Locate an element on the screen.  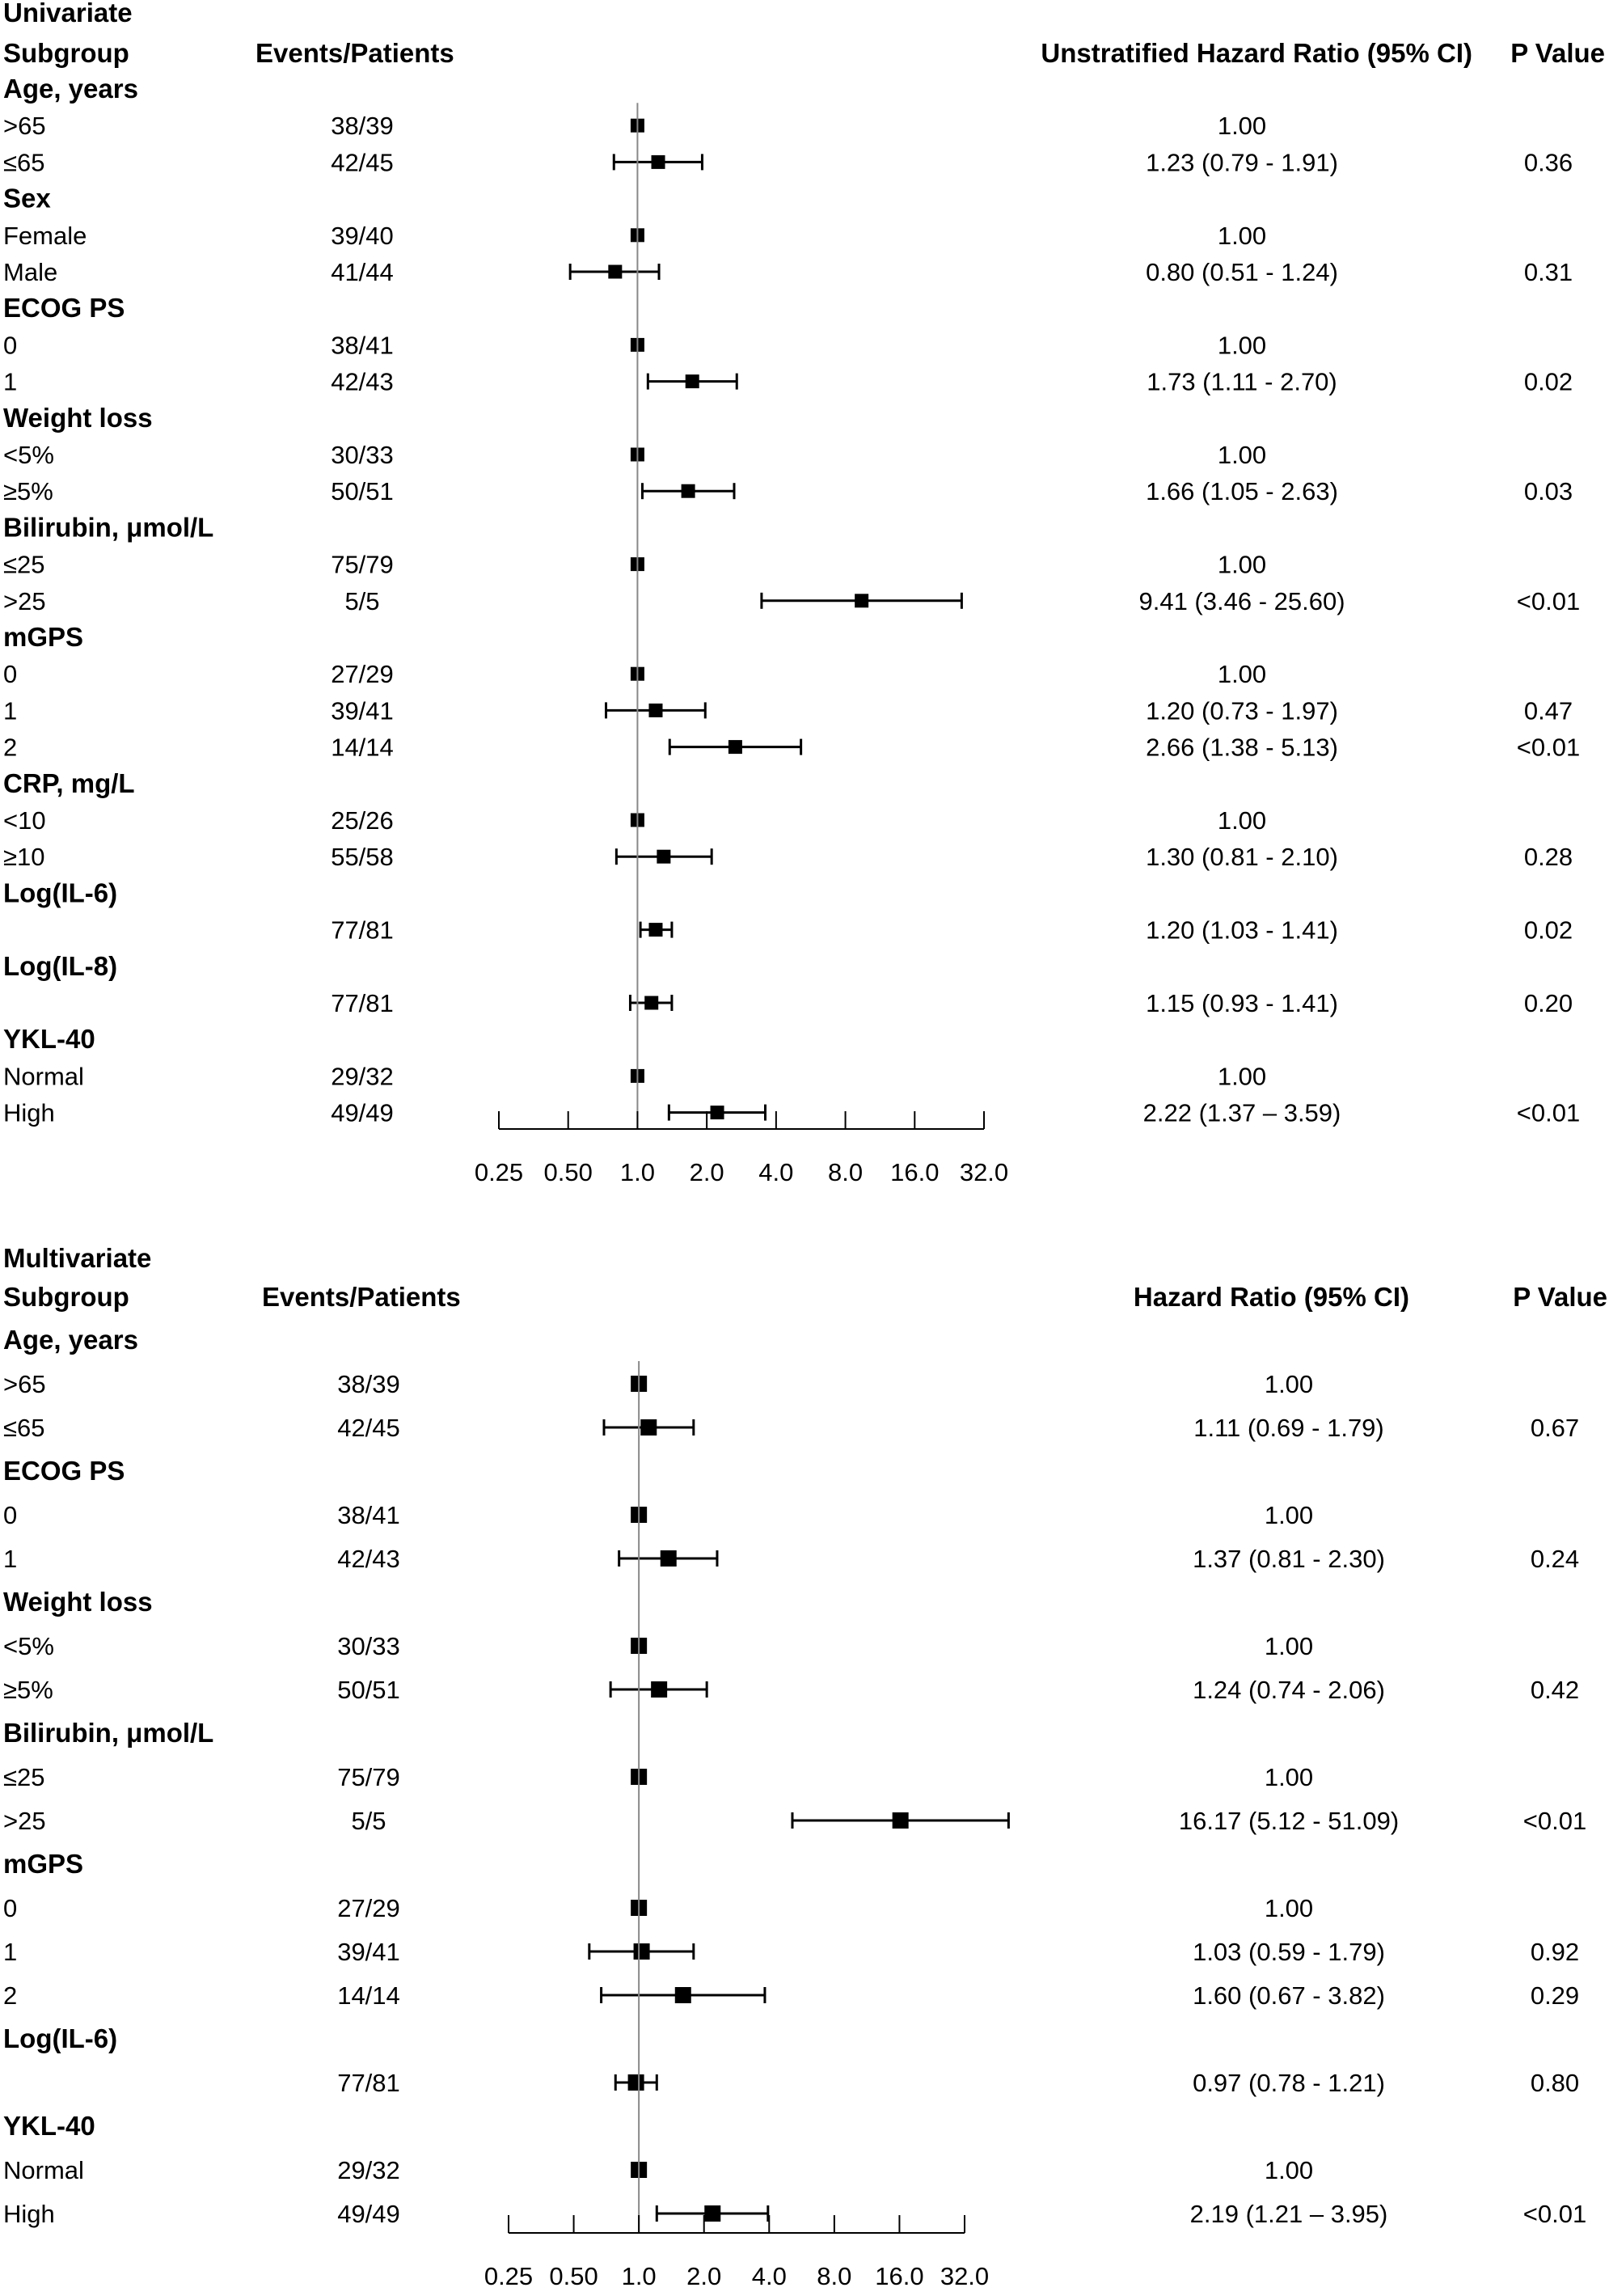
x-tick-label: 4.0 is located at coordinates (770, 2276).